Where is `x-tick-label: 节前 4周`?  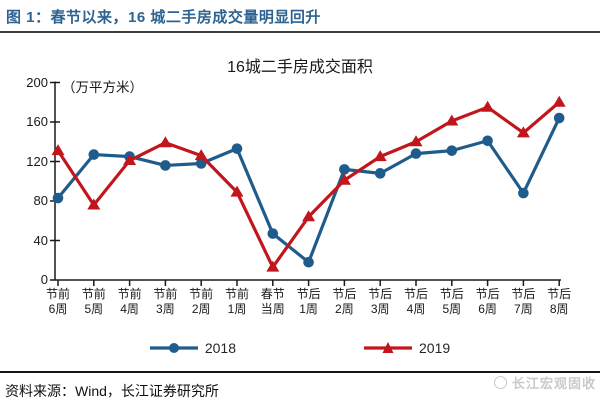 x-tick-label: 节前 4周 is located at coordinates (129, 301).